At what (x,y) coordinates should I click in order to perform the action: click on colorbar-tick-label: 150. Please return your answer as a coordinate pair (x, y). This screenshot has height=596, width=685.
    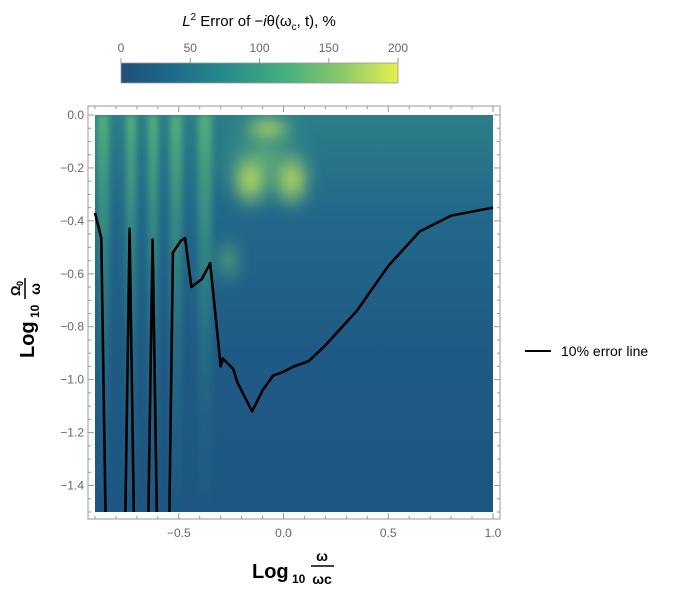
    Looking at the image, I should click on (329, 48).